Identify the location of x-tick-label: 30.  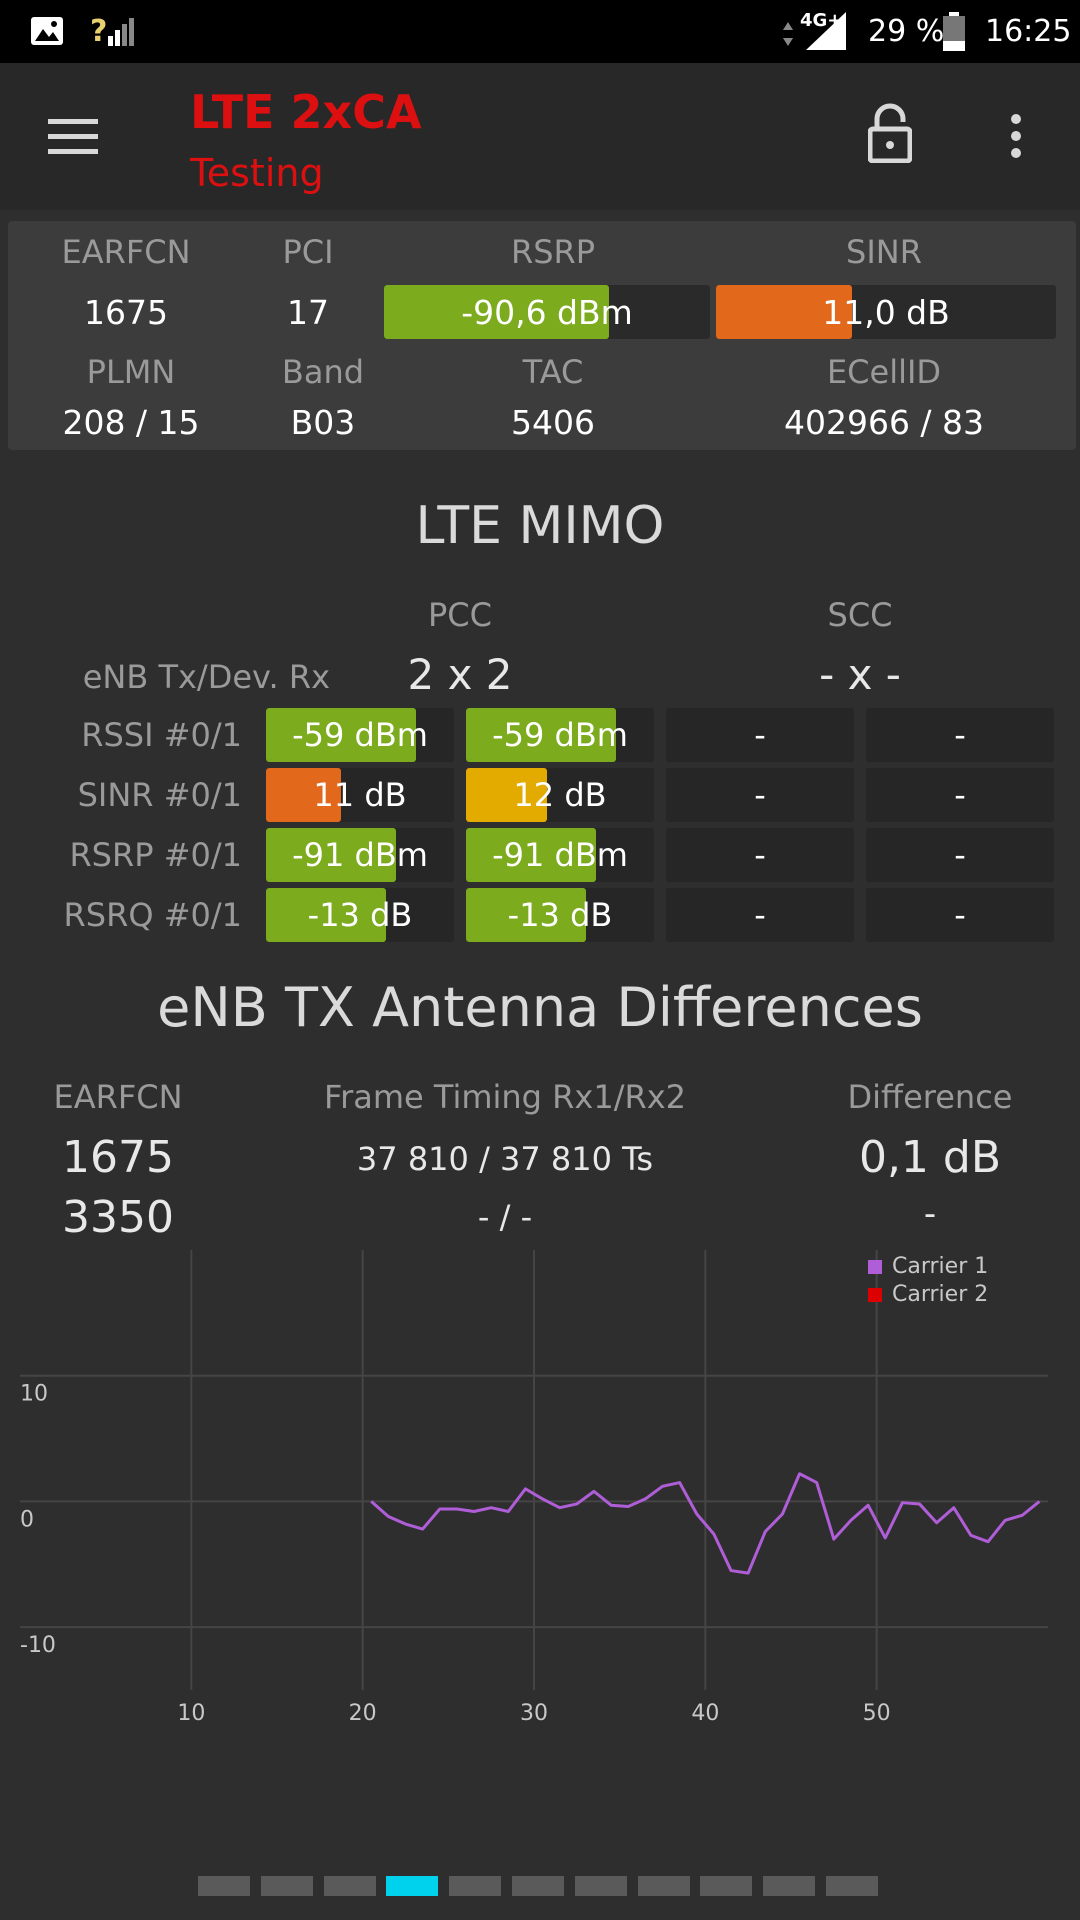
(534, 1713).